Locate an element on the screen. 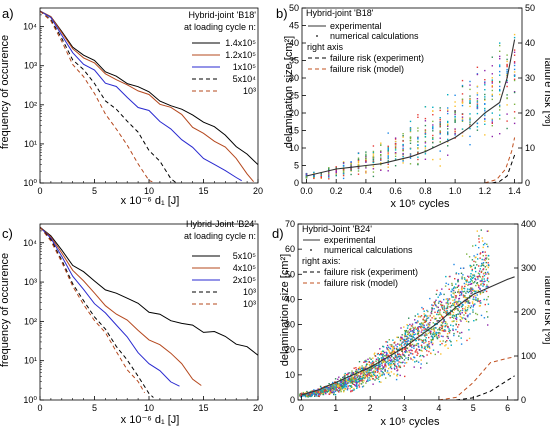 This screenshot has width=550, height=428. panel-d-xtick-label: 6 is located at coordinates (507, 408).